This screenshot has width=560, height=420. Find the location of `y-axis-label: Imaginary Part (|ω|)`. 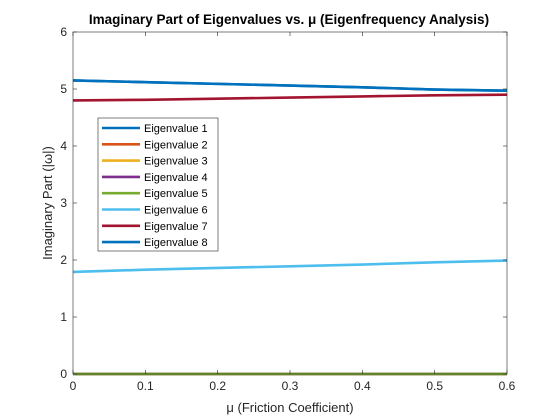

y-axis-label: Imaginary Part (|ω|) is located at coordinates (47, 203).